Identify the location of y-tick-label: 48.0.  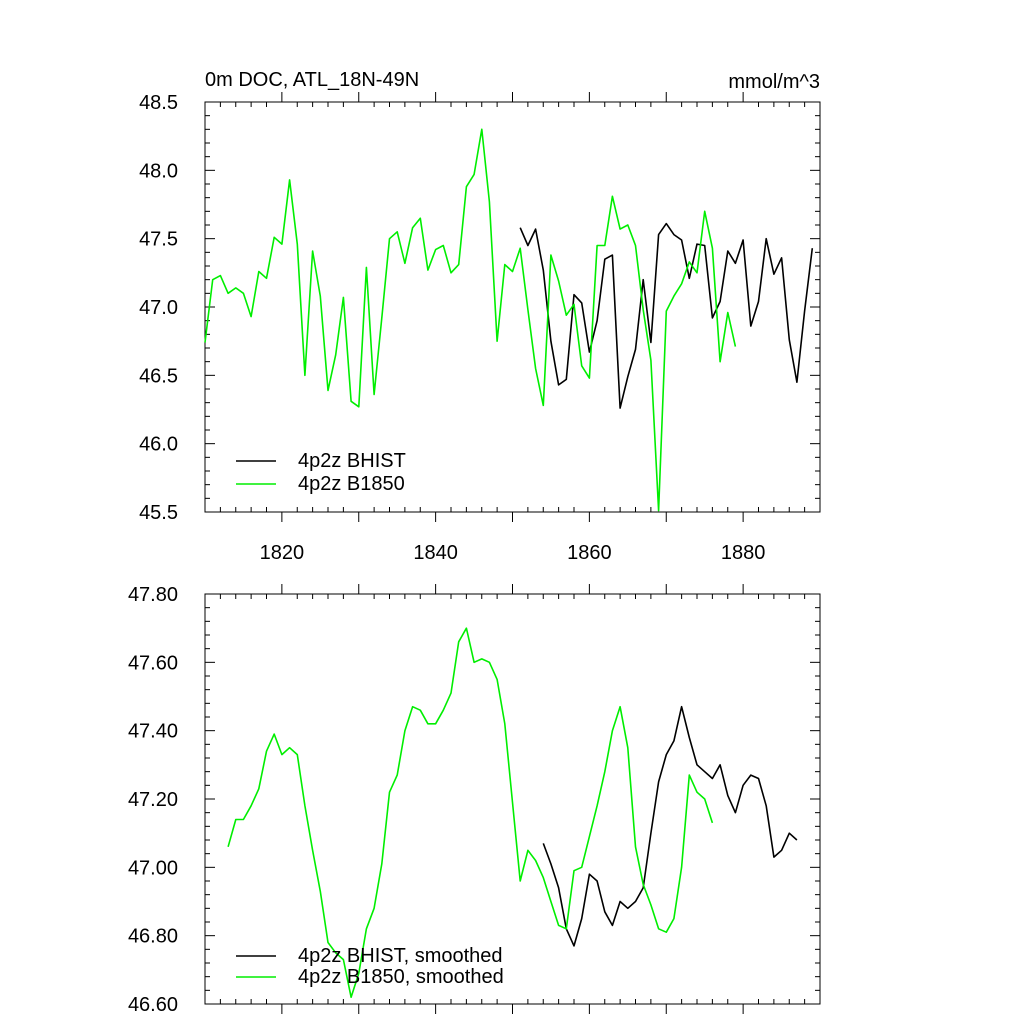
(158, 171).